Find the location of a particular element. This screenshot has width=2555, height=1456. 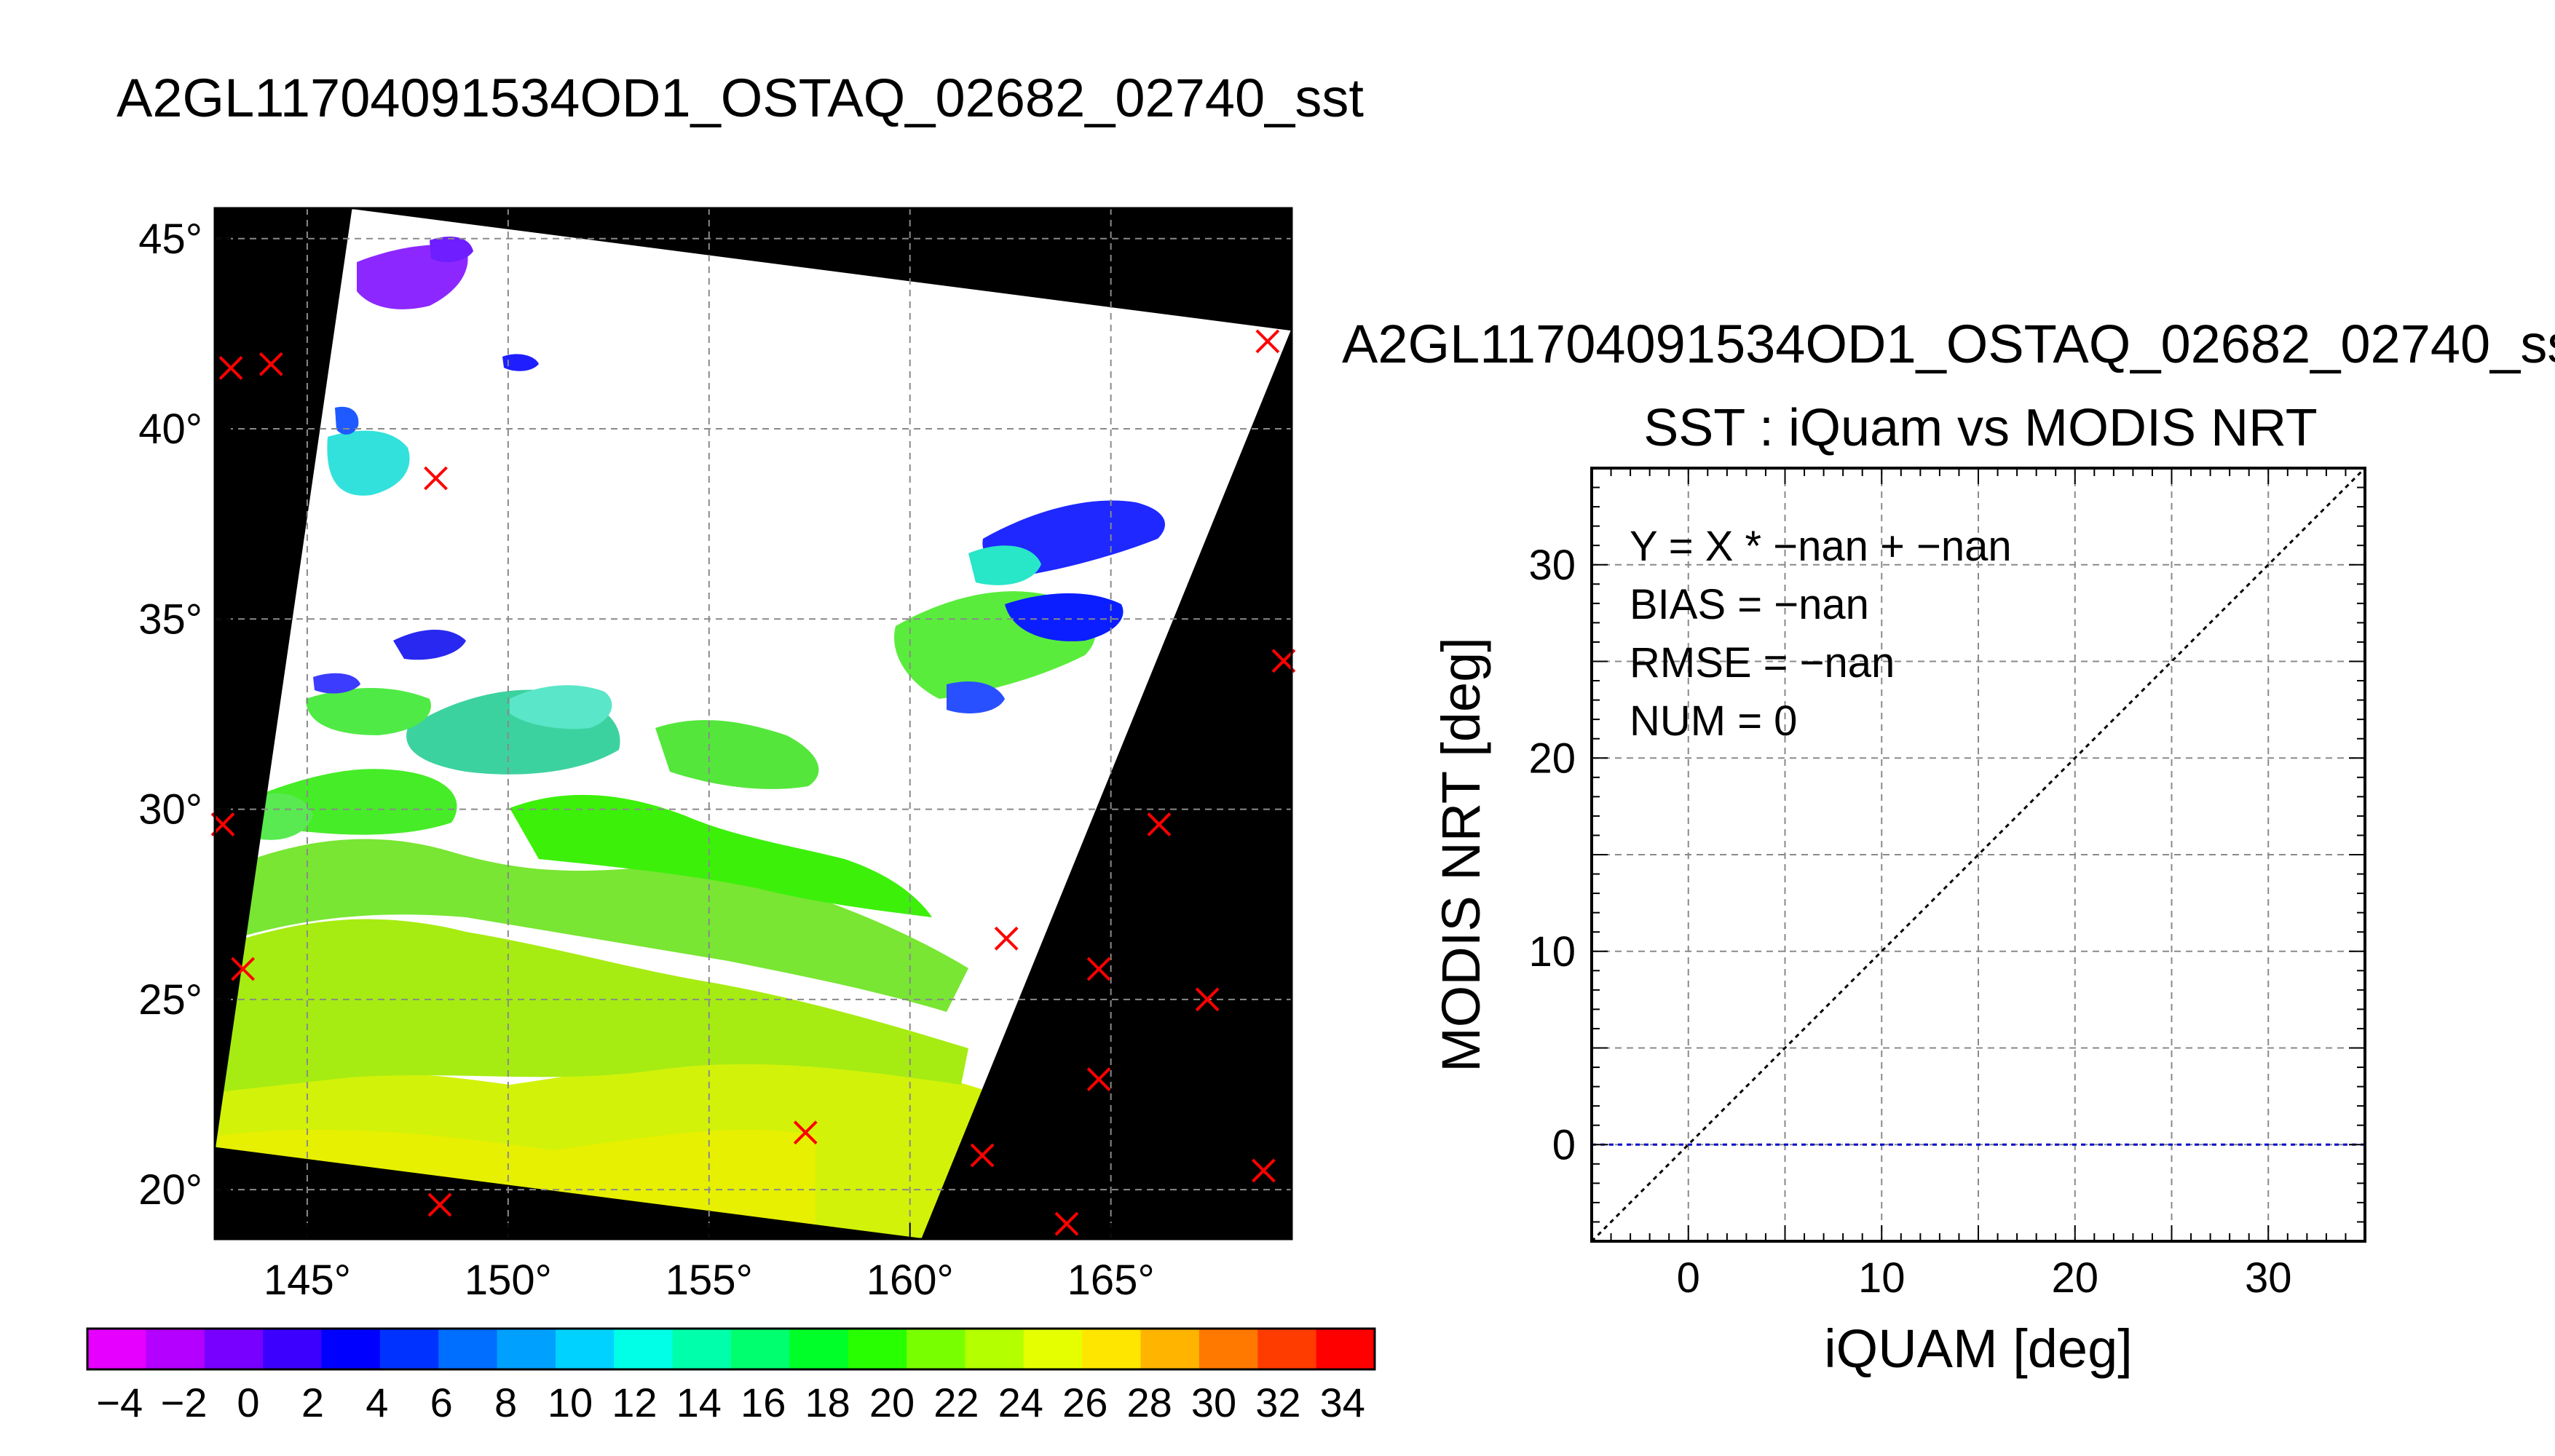

colorbar-label: −4 is located at coordinates (119, 1402).